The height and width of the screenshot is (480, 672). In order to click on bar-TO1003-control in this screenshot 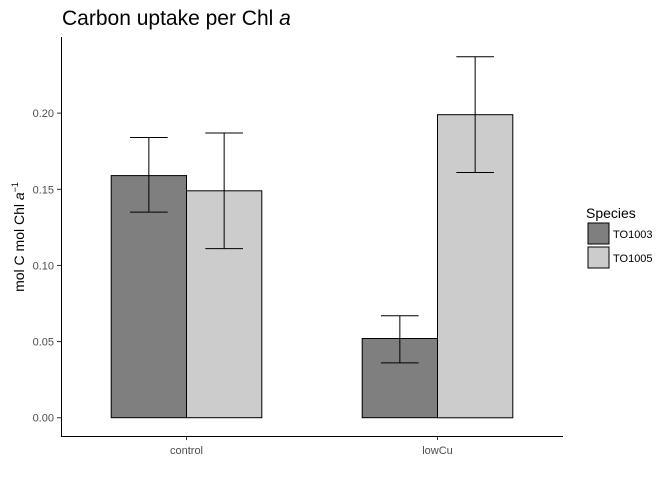, I will do `click(148, 297)`.